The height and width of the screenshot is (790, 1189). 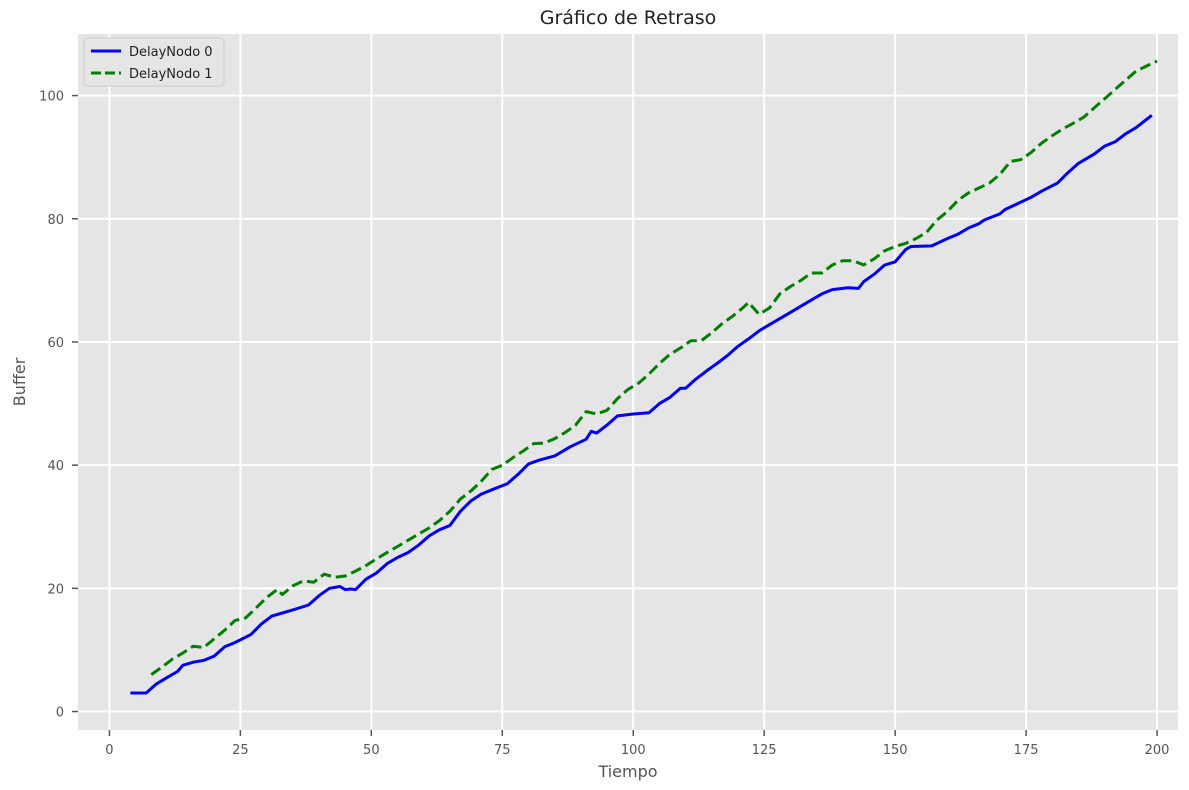 What do you see at coordinates (55, 589) in the screenshot?
I see `y-tick-label: 20` at bounding box center [55, 589].